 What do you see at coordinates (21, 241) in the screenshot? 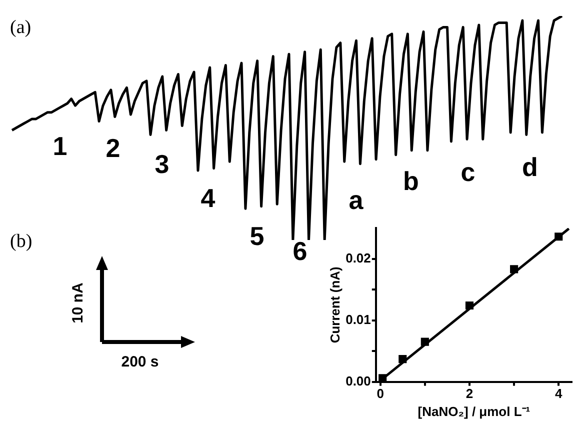
I see `annotation: (b)` at bounding box center [21, 241].